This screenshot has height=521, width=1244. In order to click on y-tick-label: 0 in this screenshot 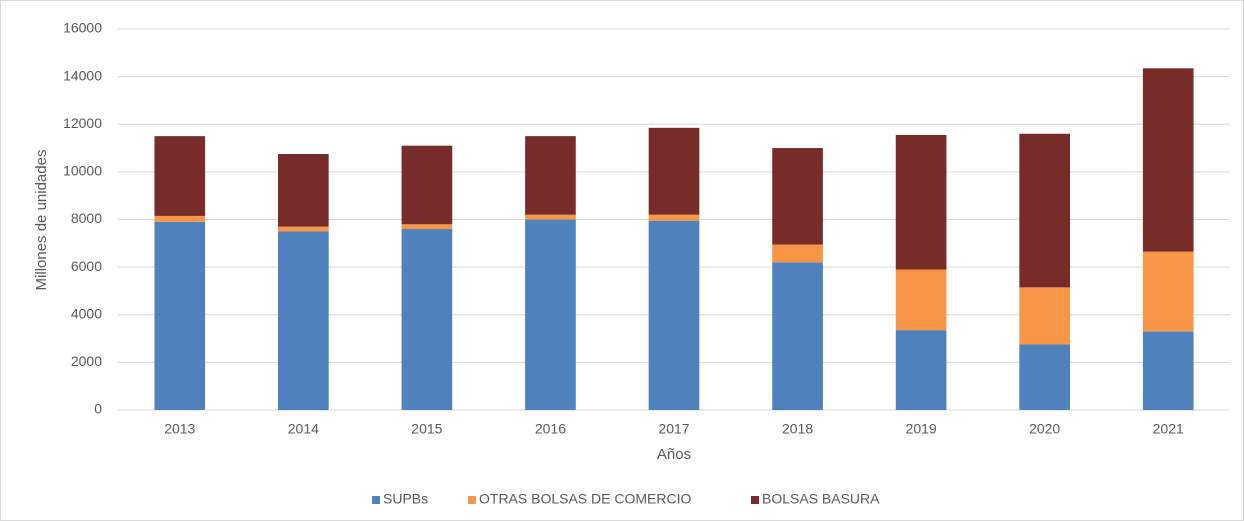, I will do `click(98, 409)`.